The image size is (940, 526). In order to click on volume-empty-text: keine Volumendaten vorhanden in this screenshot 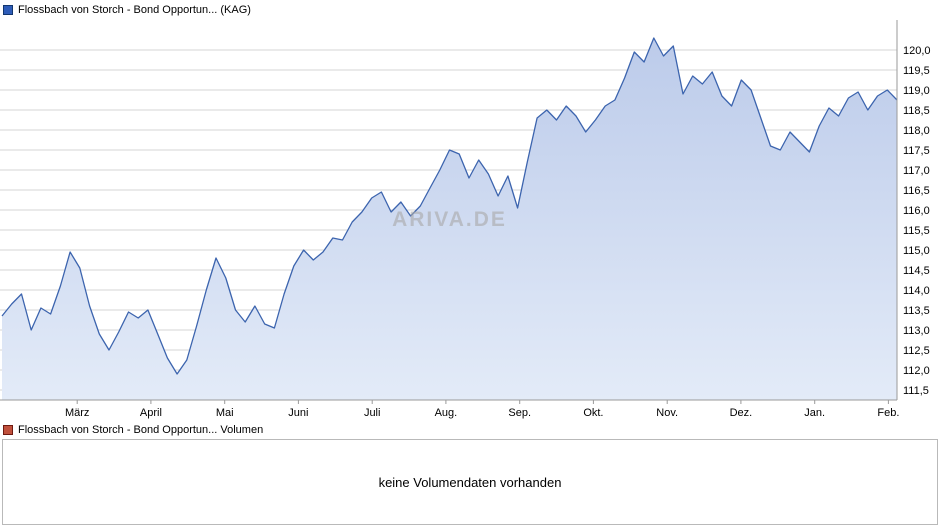, I will do `click(470, 482)`.